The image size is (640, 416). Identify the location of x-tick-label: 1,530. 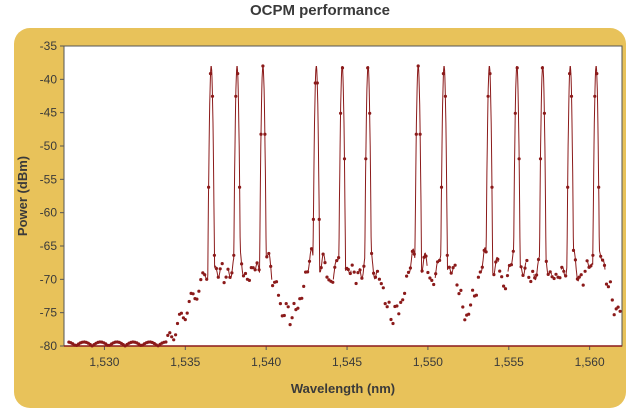
(104, 362).